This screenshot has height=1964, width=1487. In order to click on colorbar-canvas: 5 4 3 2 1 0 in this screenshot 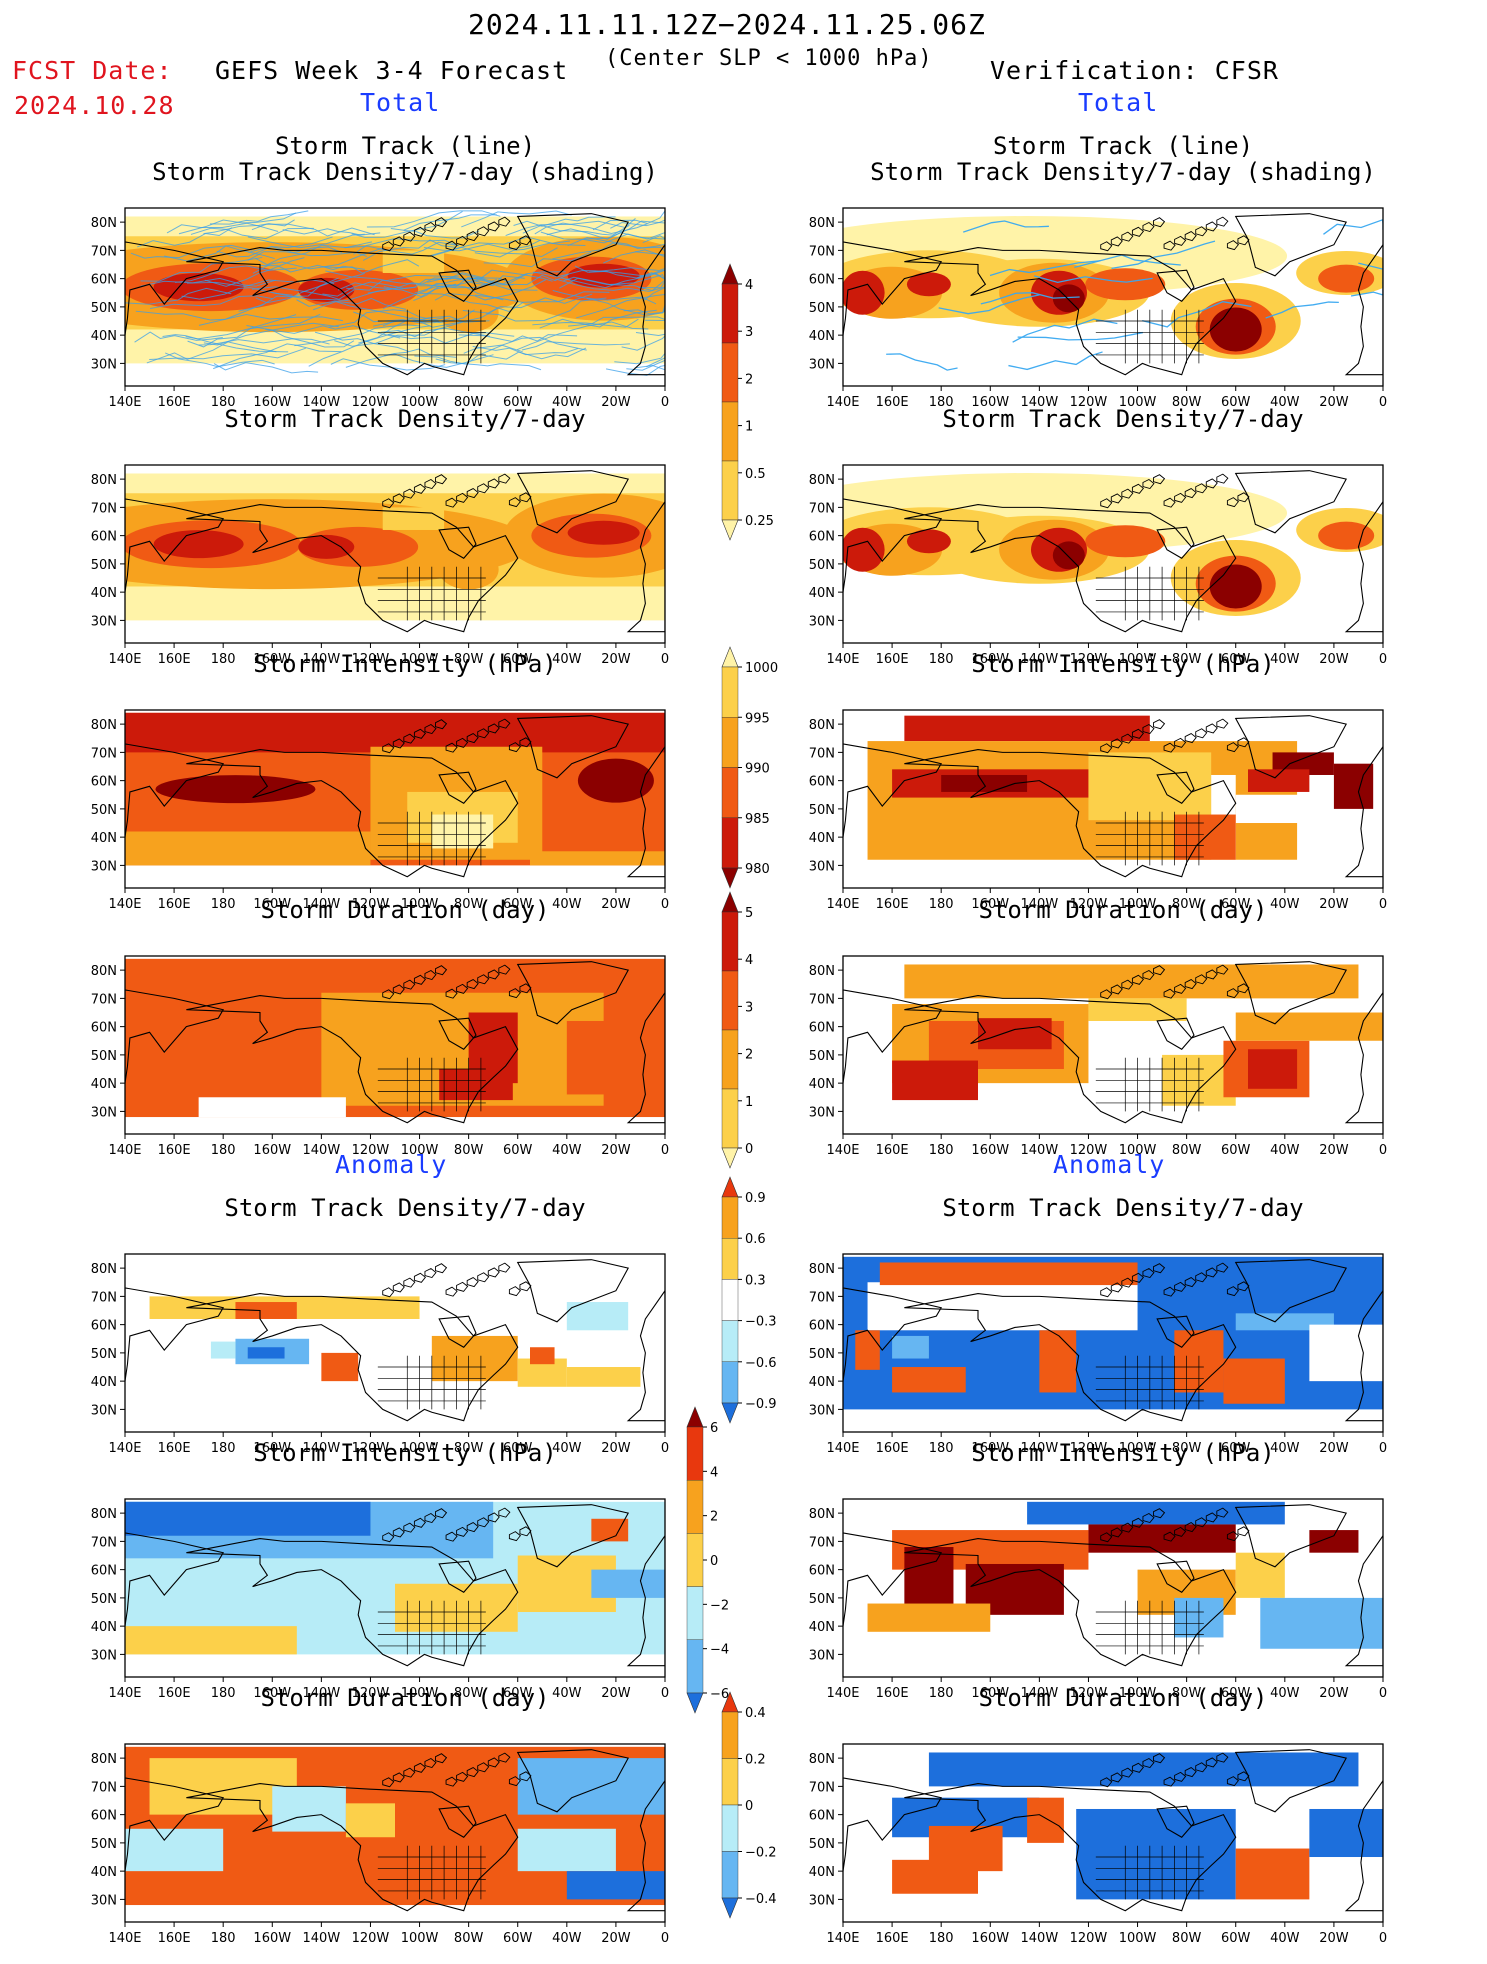, I will do `click(737, 1030)`.